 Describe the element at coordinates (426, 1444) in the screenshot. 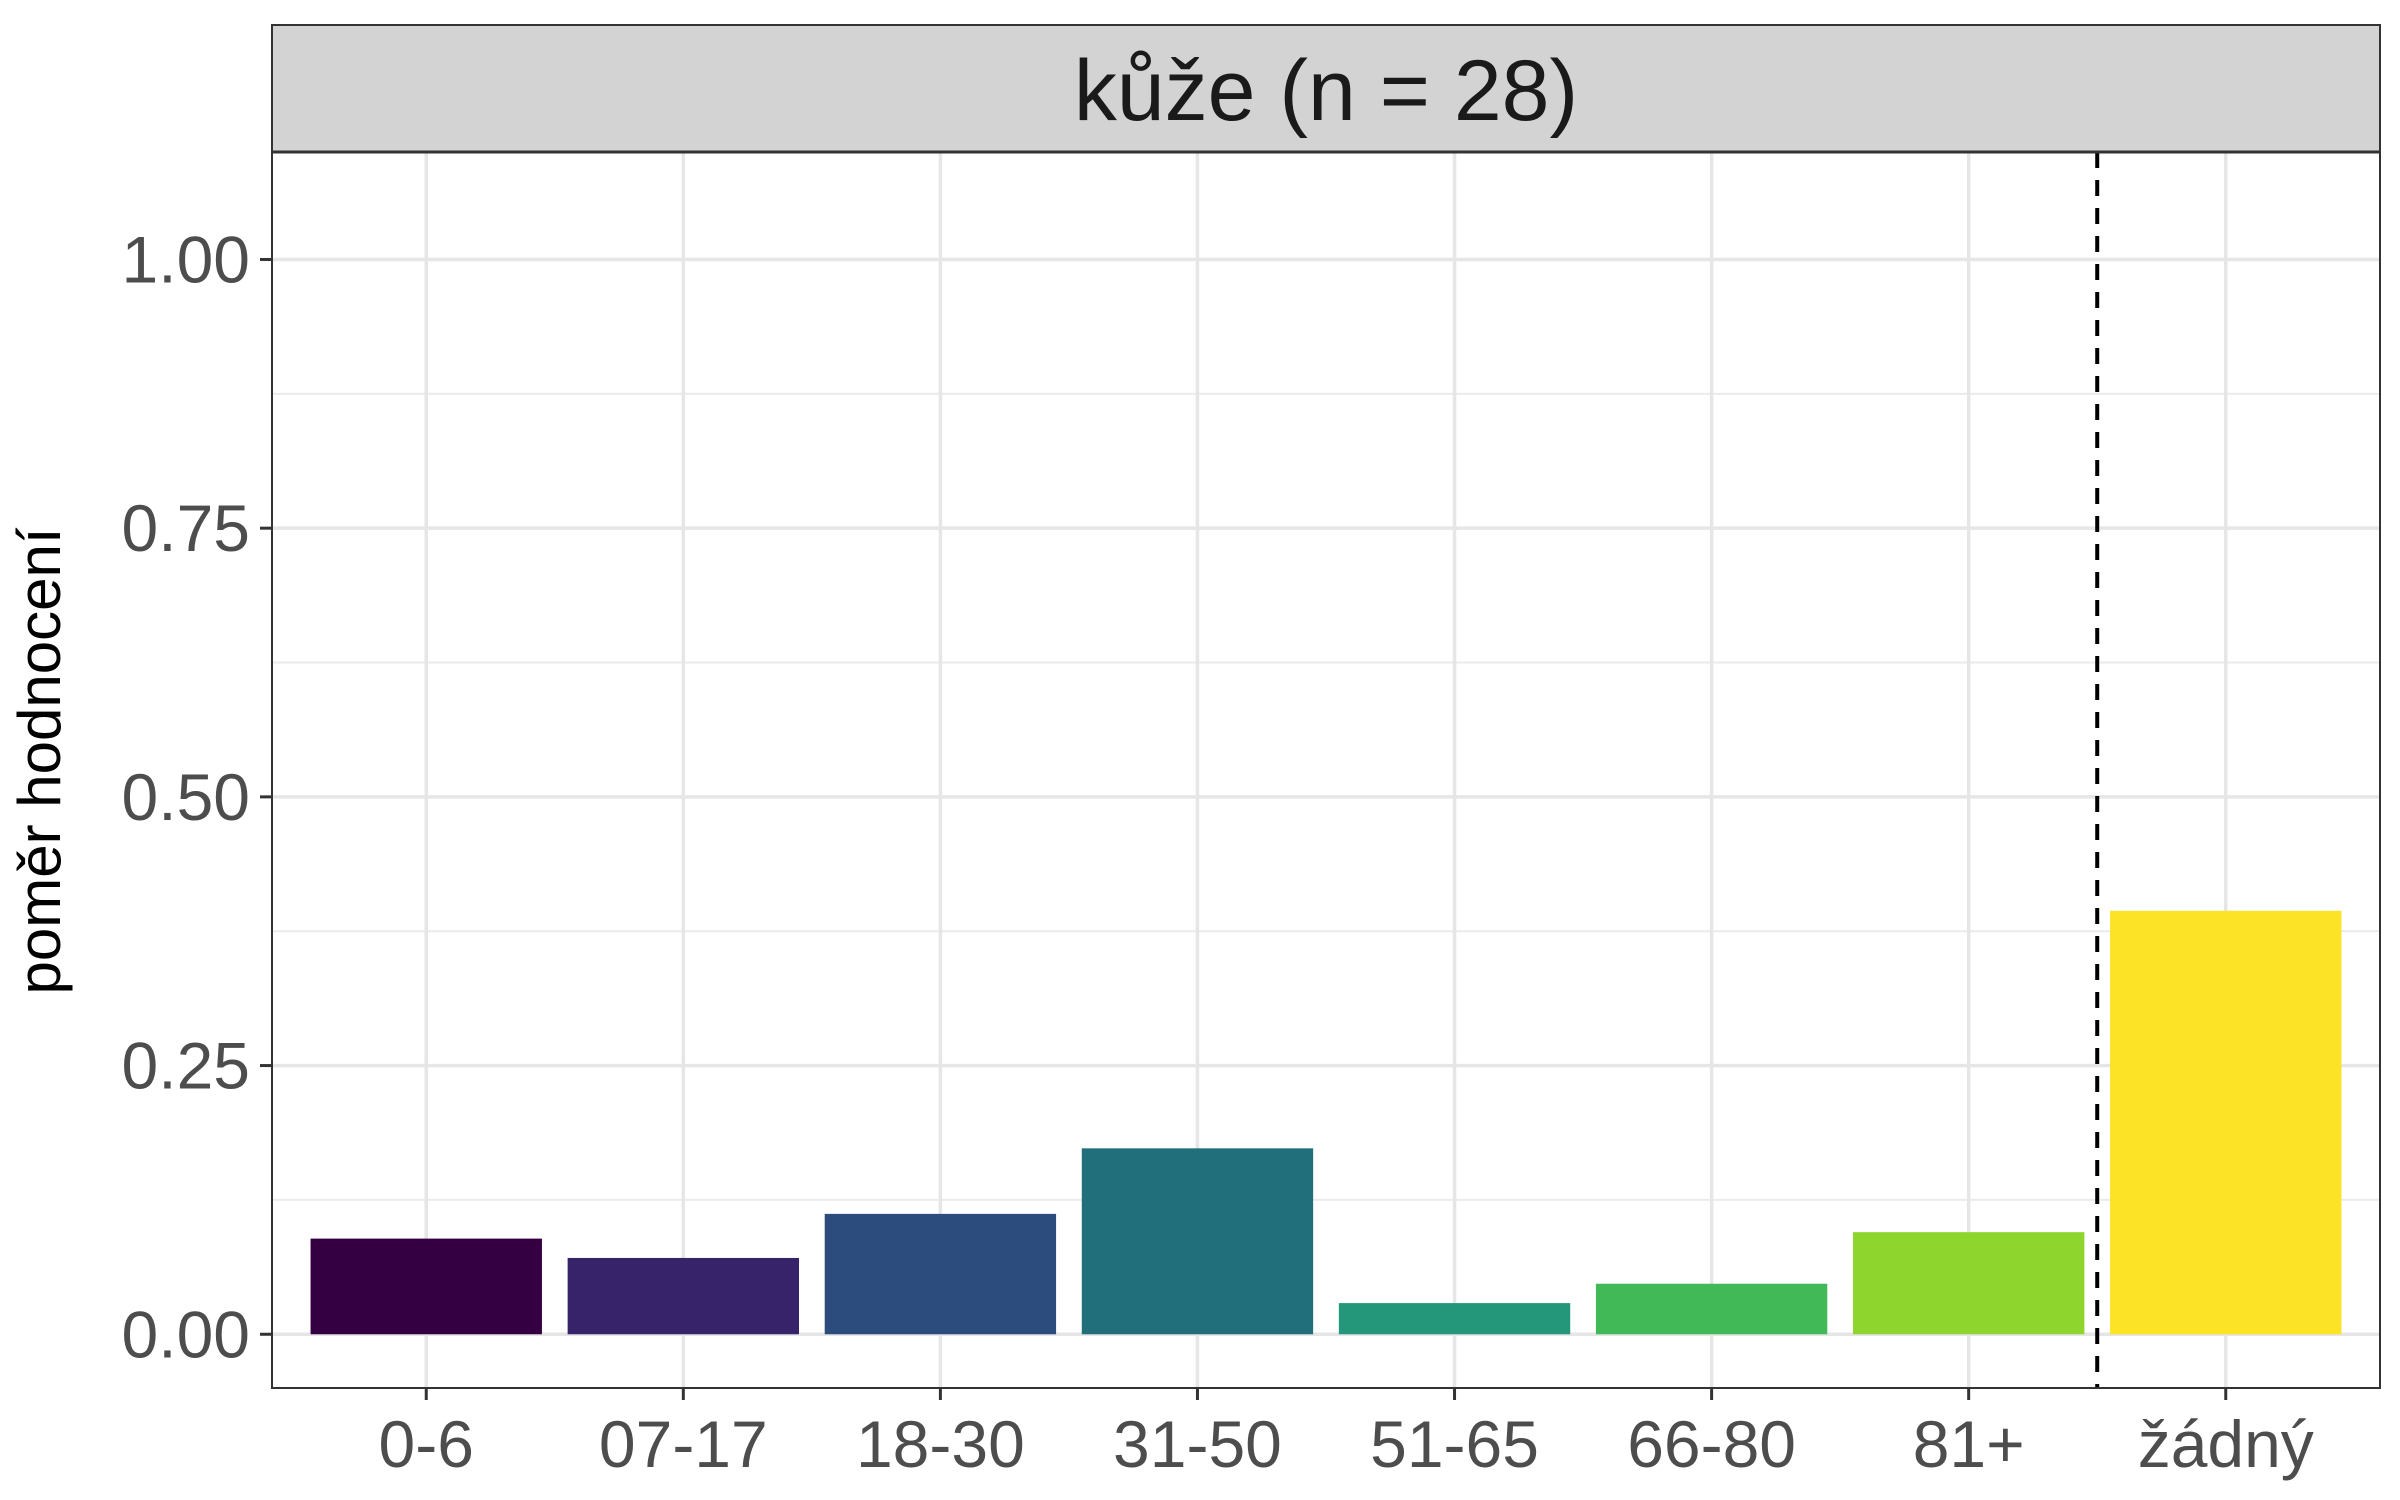

I see `x-tick-label: 0-6` at that location.